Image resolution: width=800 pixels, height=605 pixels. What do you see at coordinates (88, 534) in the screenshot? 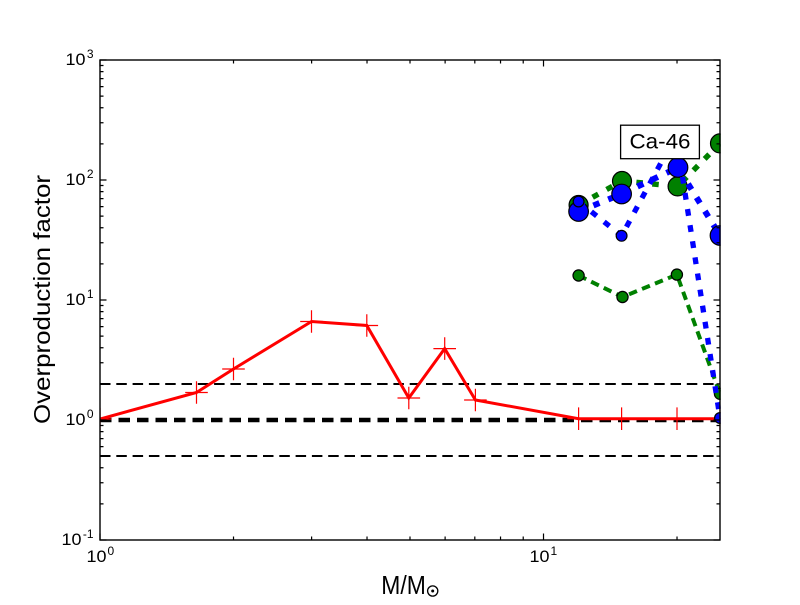
I see `svg-text: -1` at bounding box center [88, 534].